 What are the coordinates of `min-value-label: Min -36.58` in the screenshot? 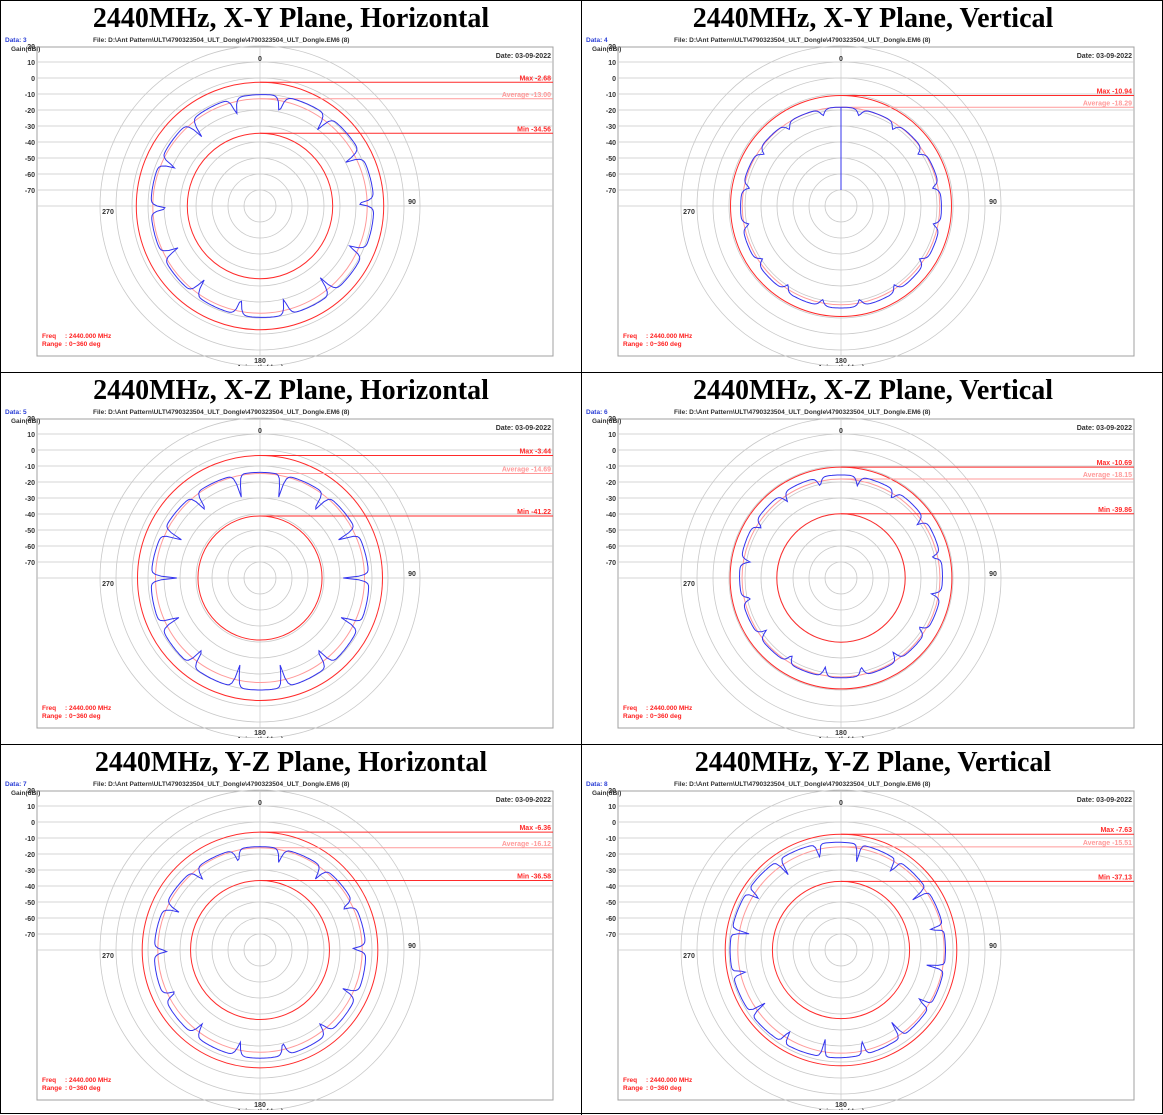 It's located at (534, 877).